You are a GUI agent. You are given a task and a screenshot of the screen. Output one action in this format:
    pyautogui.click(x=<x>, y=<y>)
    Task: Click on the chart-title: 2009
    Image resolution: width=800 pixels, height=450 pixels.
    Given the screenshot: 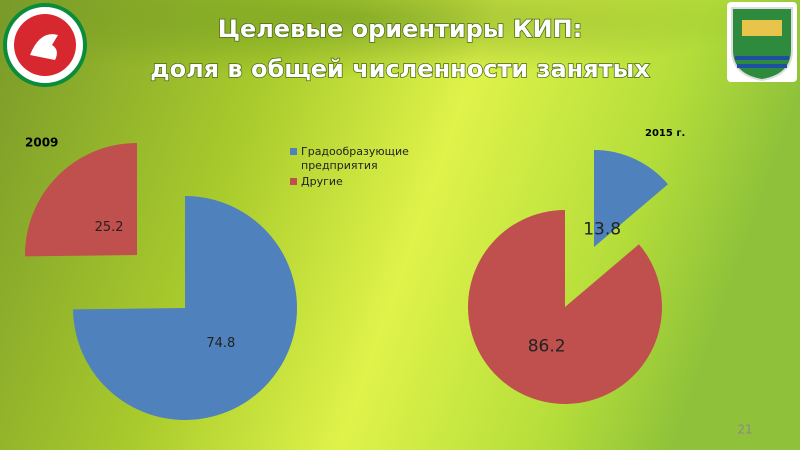 What is the action you would take?
    pyautogui.click(x=41, y=143)
    